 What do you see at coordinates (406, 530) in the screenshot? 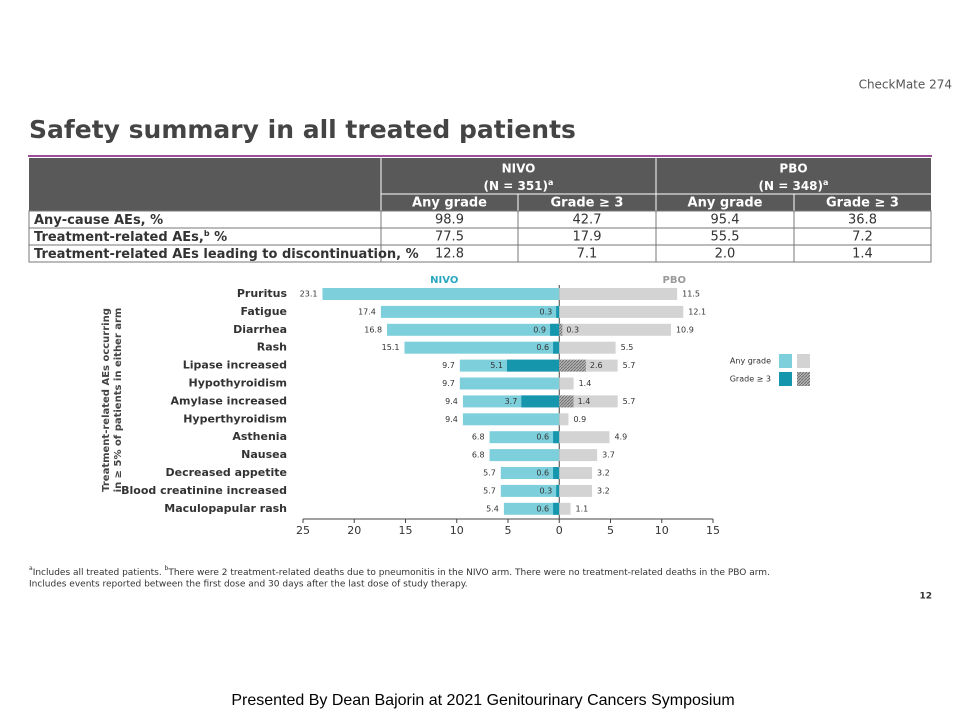
I see `x-tick-label: 15` at bounding box center [406, 530].